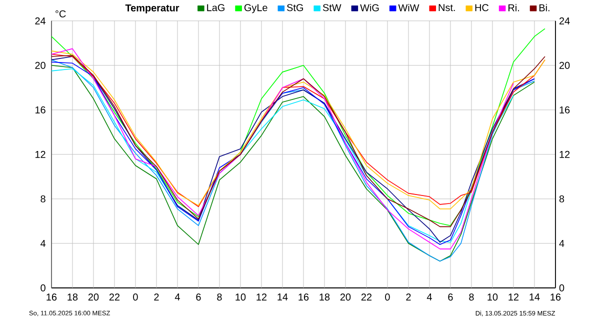 The height and width of the screenshot is (329, 598). Describe the element at coordinates (565, 110) in the screenshot. I see `y2-tick-label: 16` at that location.